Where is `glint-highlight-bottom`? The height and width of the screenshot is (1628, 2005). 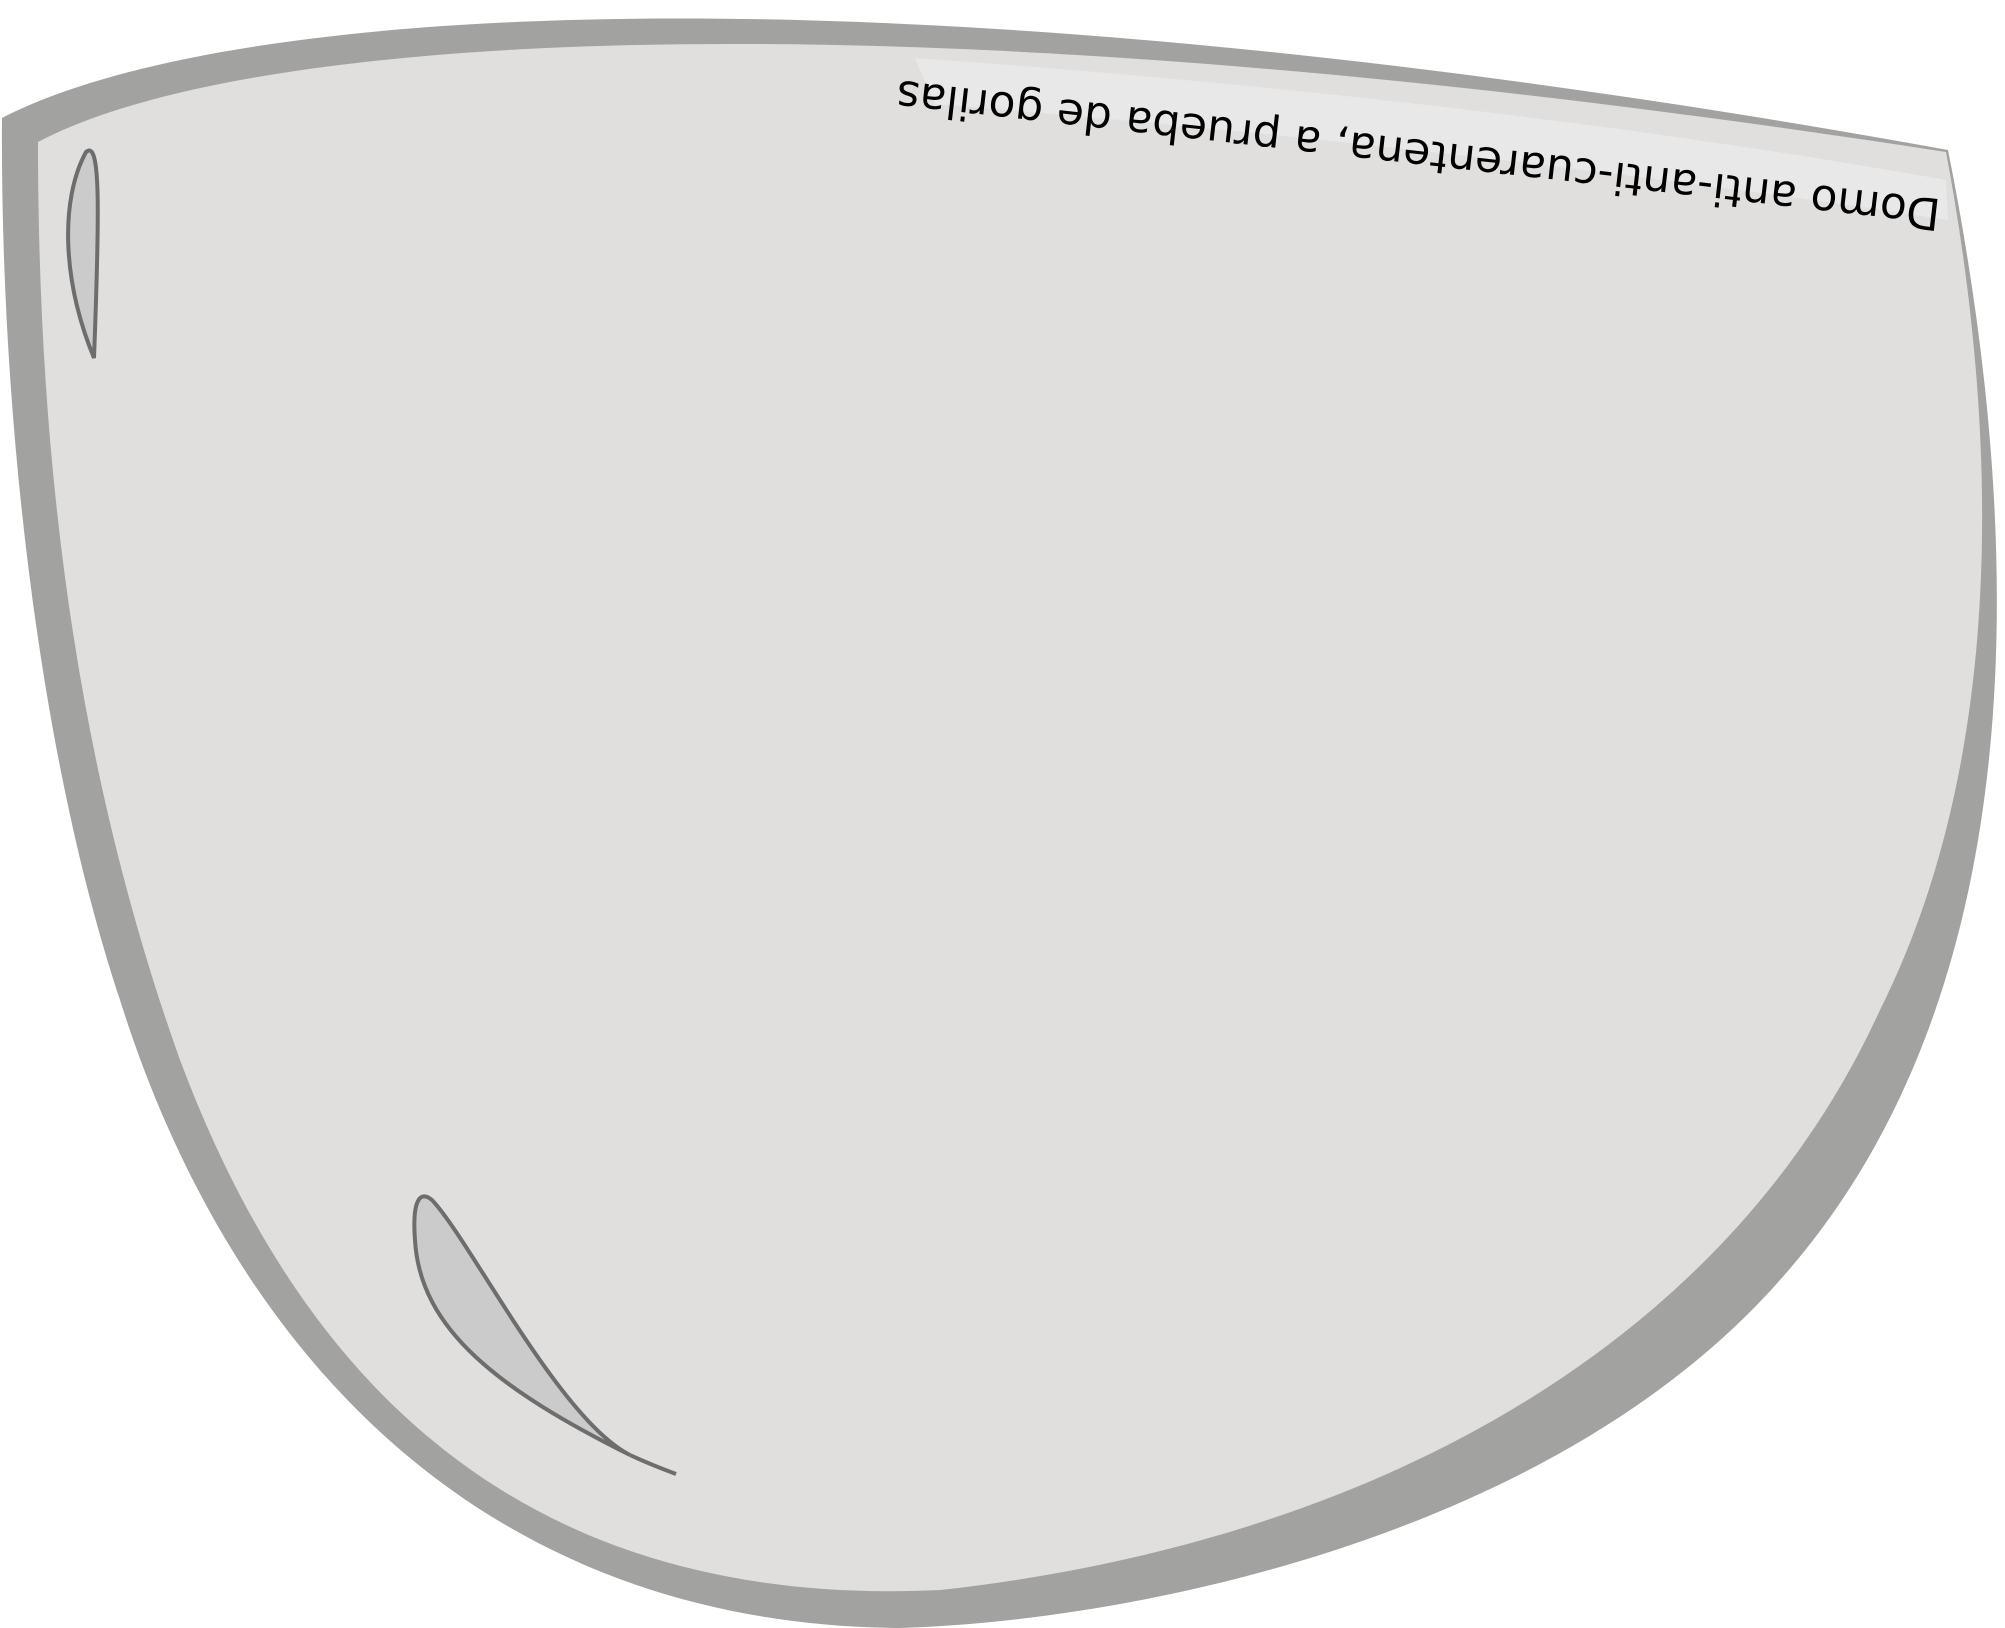 glint-highlight-bottom is located at coordinates (521, 1325).